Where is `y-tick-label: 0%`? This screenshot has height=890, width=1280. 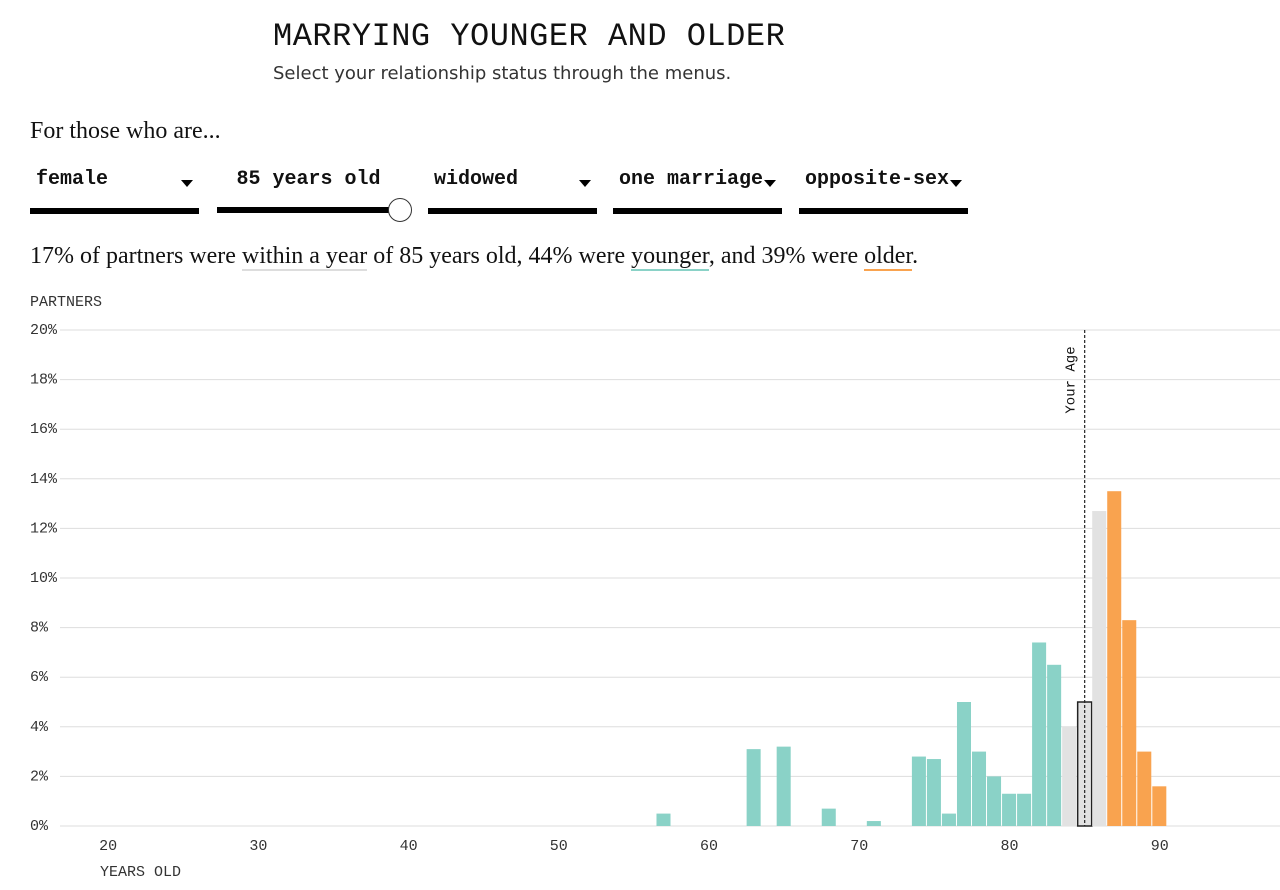 y-tick-label: 0% is located at coordinates (39, 826).